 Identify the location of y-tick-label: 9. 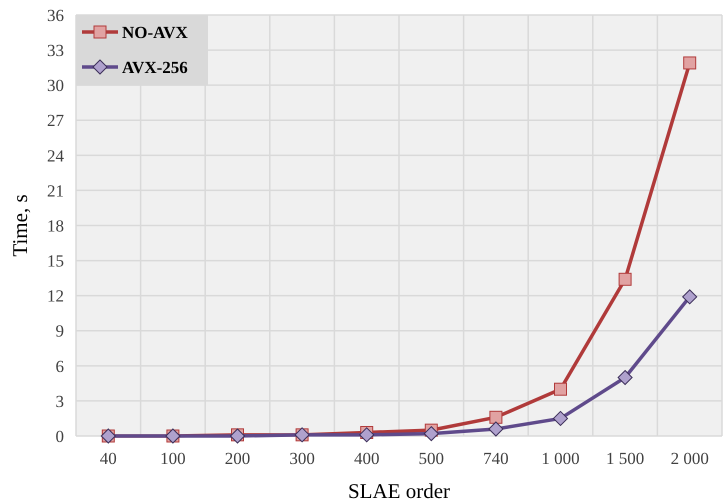
(60, 331).